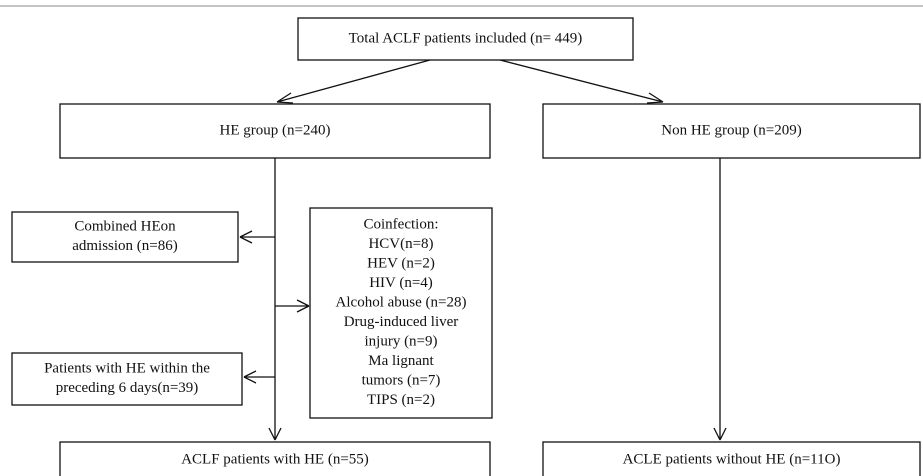  What do you see at coordinates (401, 225) in the screenshot?
I see `node-label: Coinfection:` at bounding box center [401, 225].